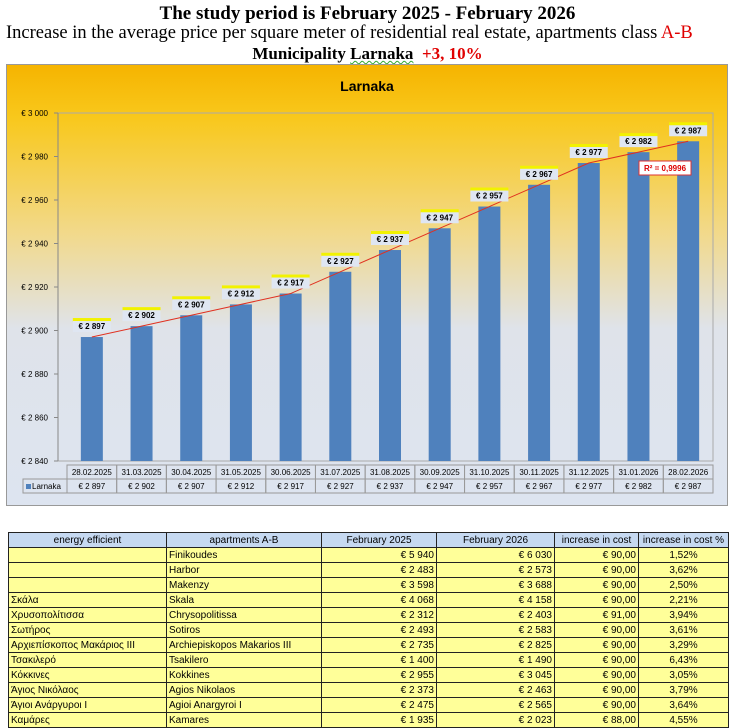  Describe the element at coordinates (244, 600) in the screenshot. I see `table-cell: Skala` at that location.